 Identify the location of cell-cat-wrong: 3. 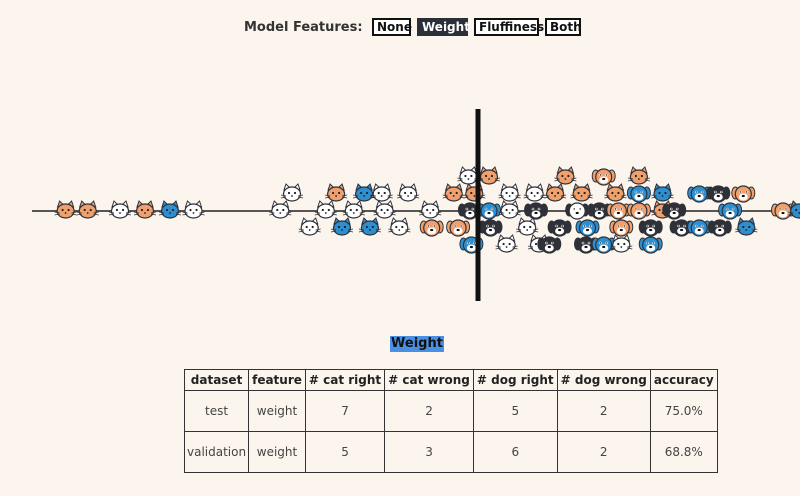
(429, 452).